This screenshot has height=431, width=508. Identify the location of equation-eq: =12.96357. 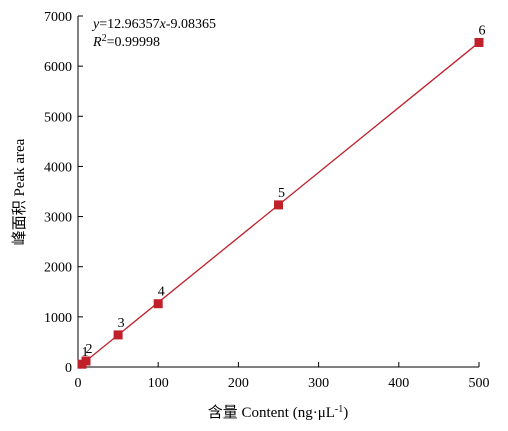
(129, 24).